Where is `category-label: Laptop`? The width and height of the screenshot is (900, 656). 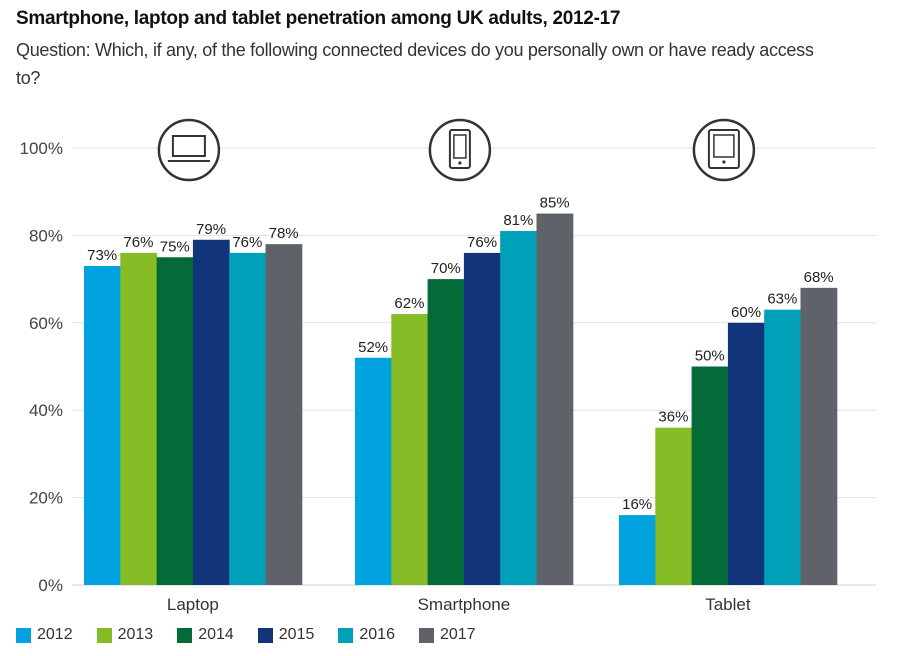 category-label: Laptop is located at coordinates (193, 604).